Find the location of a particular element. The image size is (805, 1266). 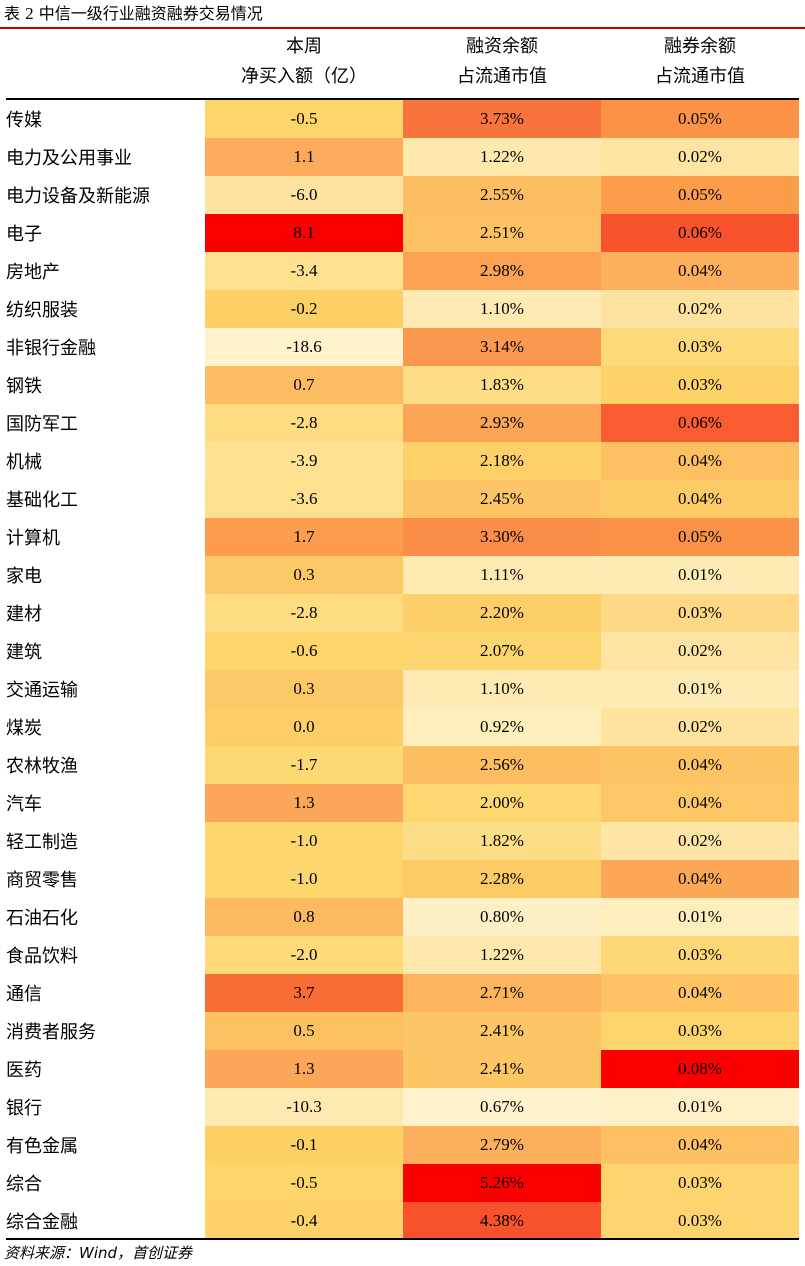

industry-name-cell: 房地产 is located at coordinates (33, 272).